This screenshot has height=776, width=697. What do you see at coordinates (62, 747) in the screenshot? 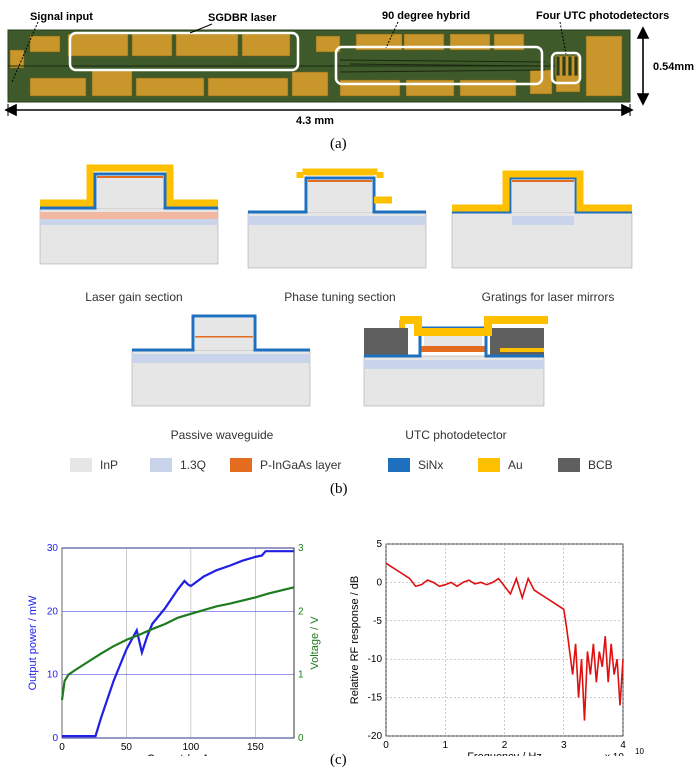
I see `liv-xtick-label: 0` at bounding box center [62, 747].